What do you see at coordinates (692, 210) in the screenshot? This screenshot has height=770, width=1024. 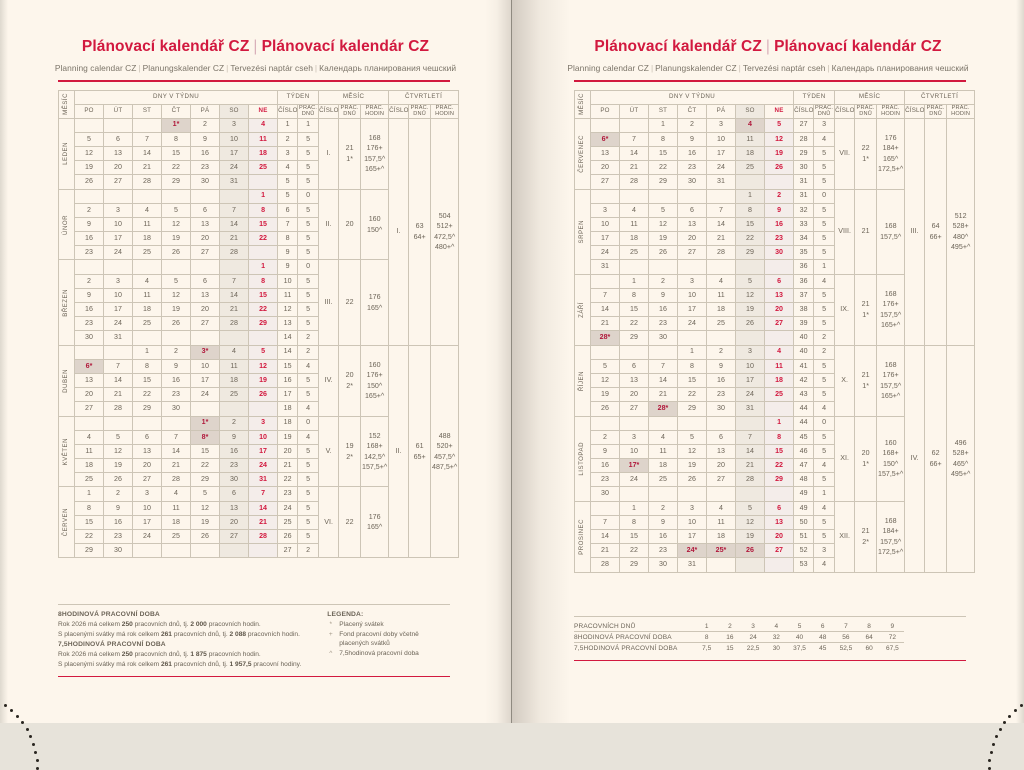 I see `day-cell: 6` at bounding box center [692, 210].